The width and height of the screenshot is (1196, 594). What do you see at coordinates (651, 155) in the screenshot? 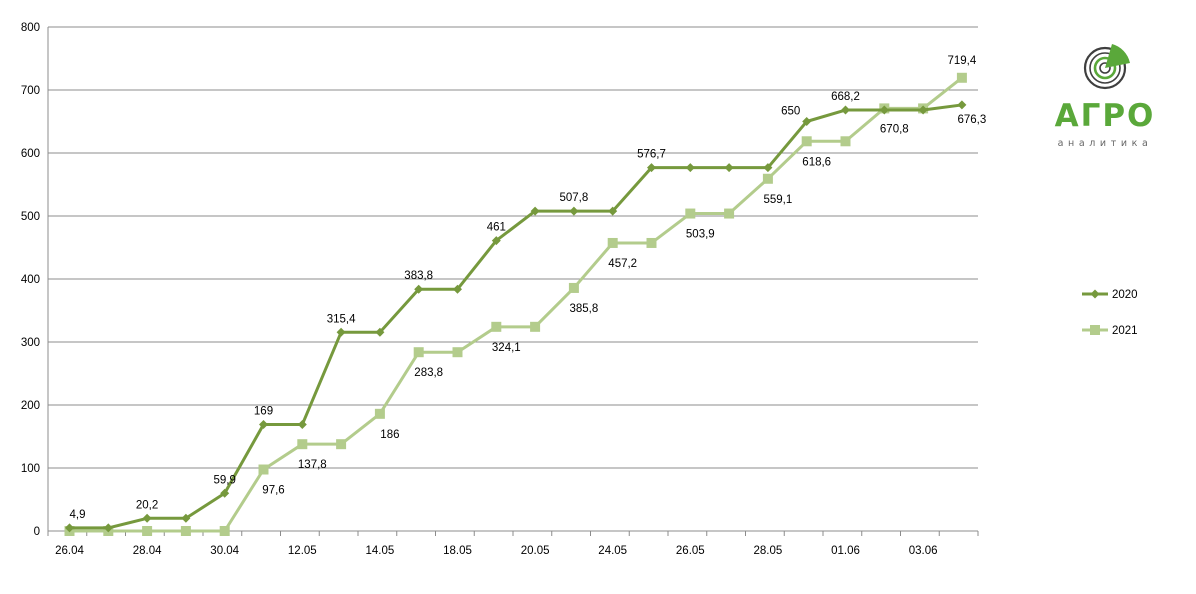
I see `data-label: 576,7` at bounding box center [651, 155].